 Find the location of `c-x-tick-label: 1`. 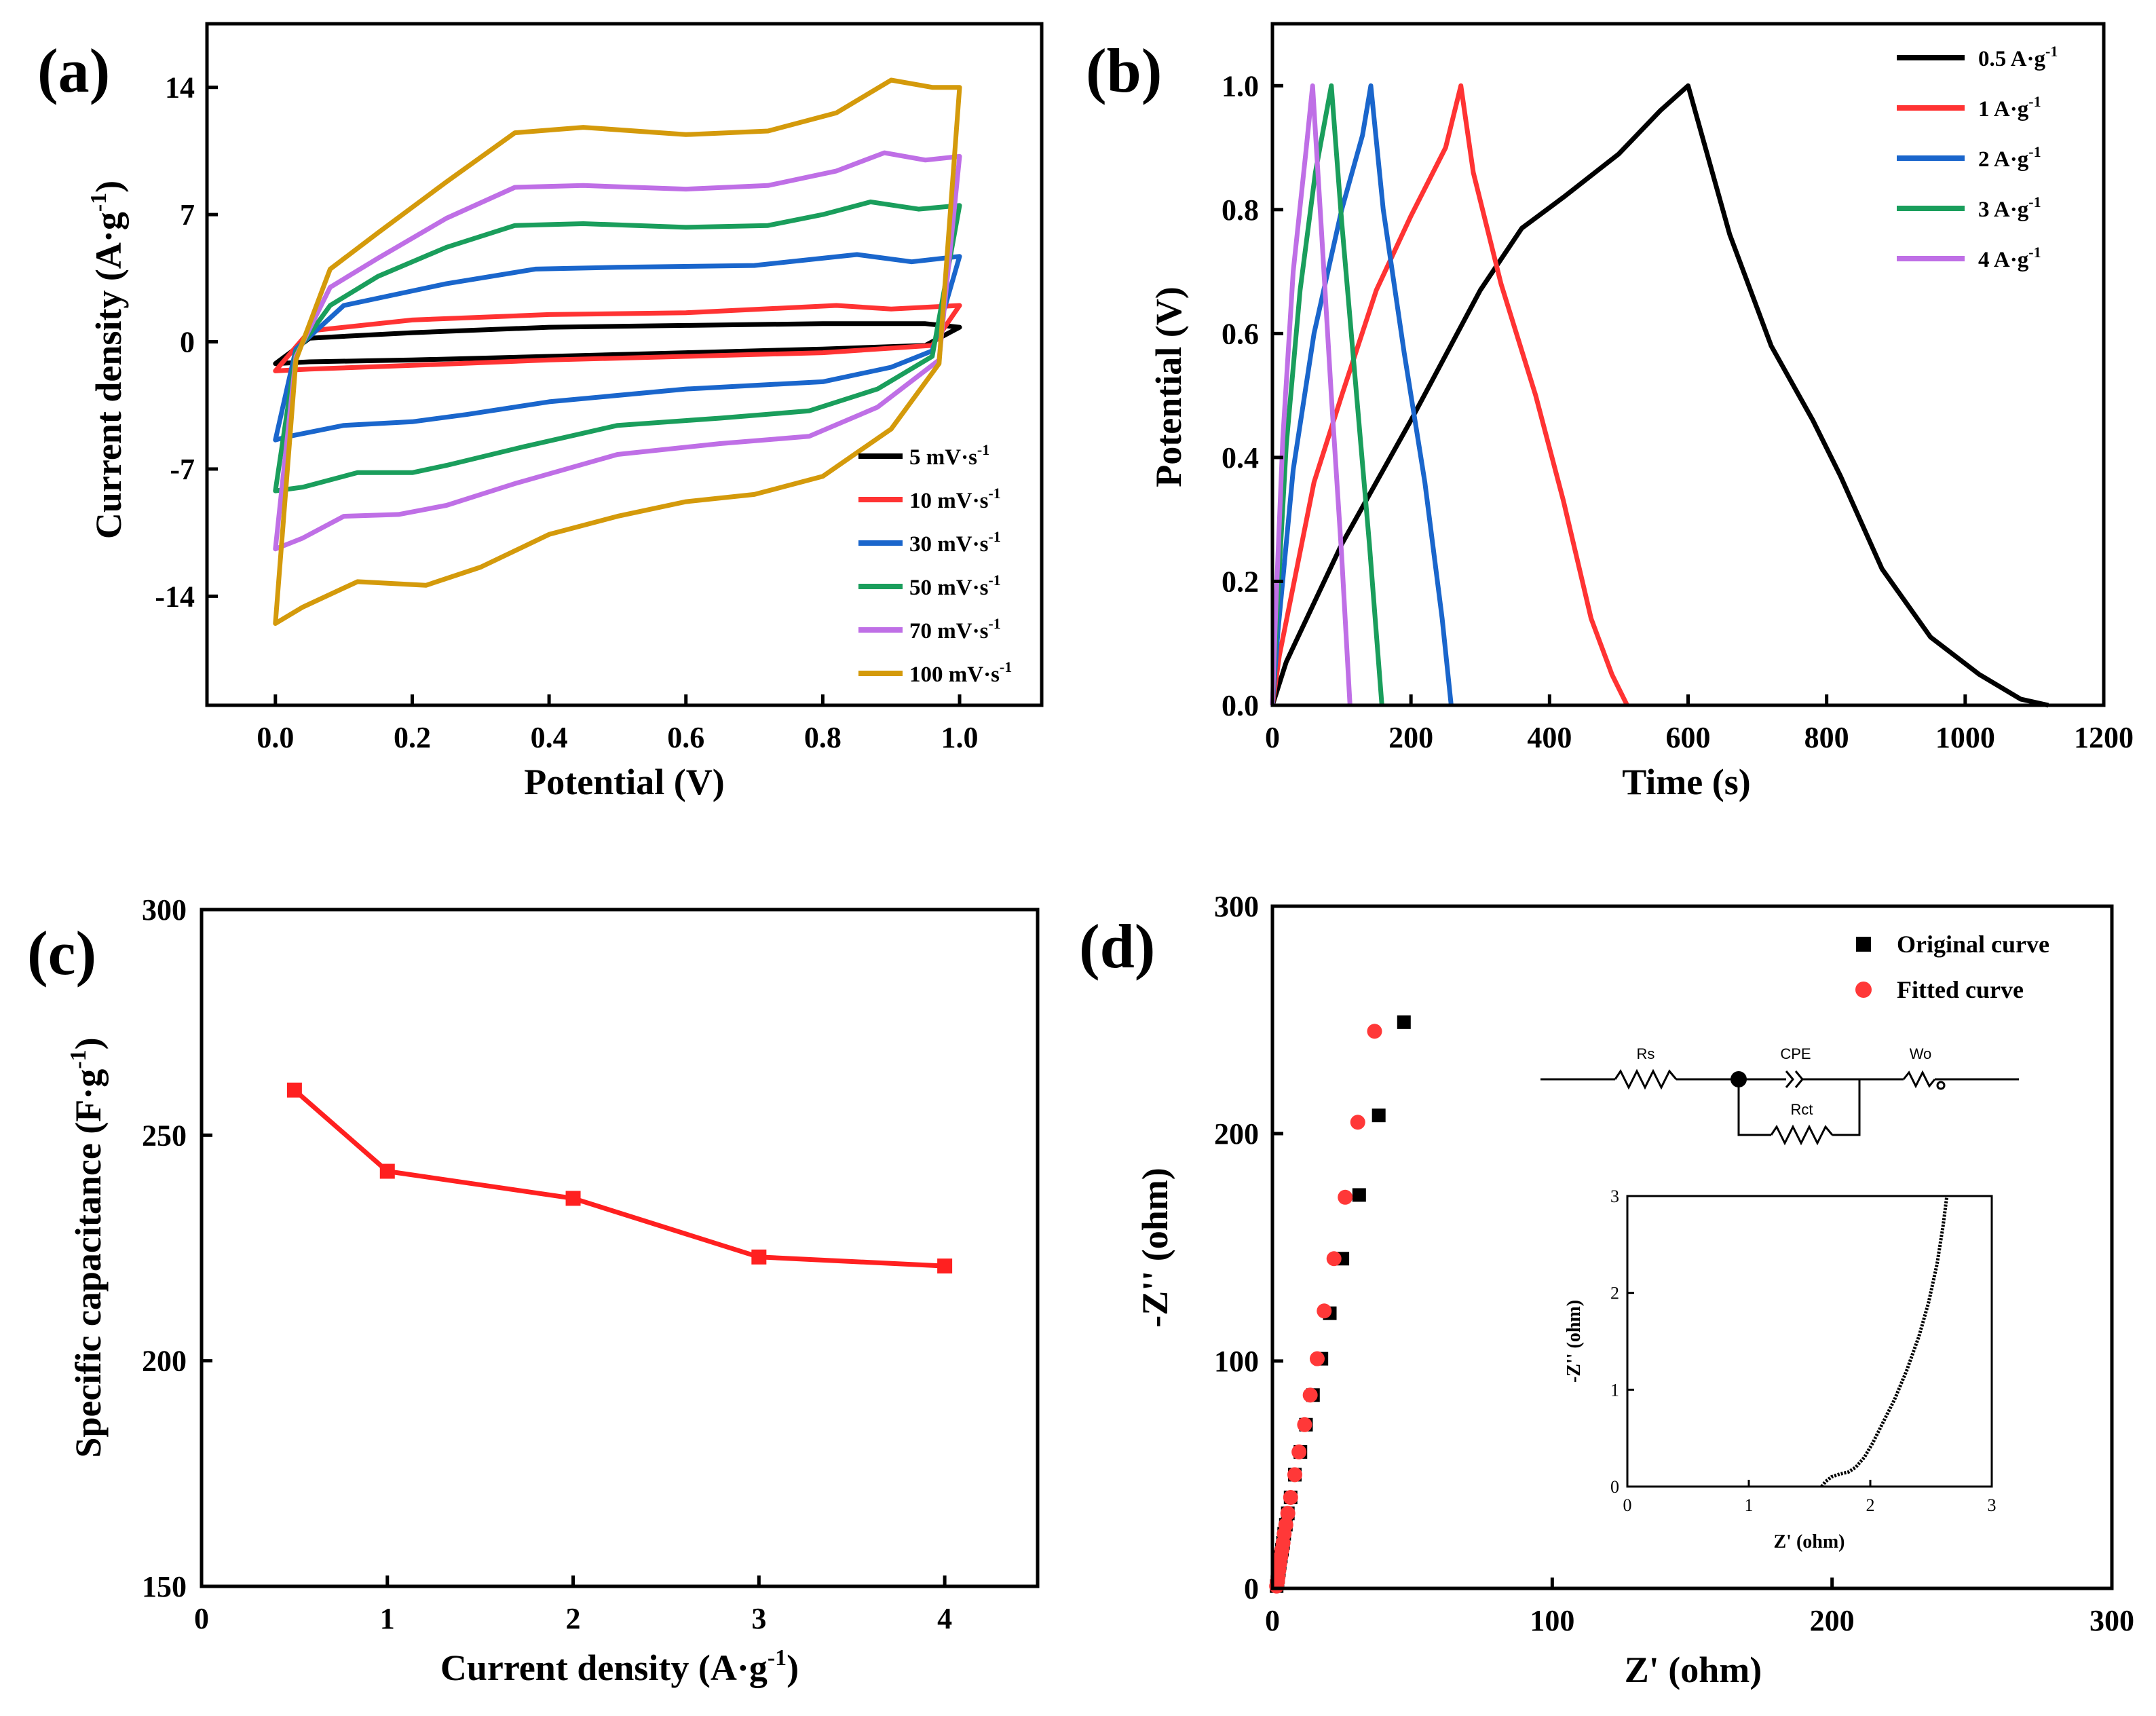

c-x-tick-label: 1 is located at coordinates (387, 1618).